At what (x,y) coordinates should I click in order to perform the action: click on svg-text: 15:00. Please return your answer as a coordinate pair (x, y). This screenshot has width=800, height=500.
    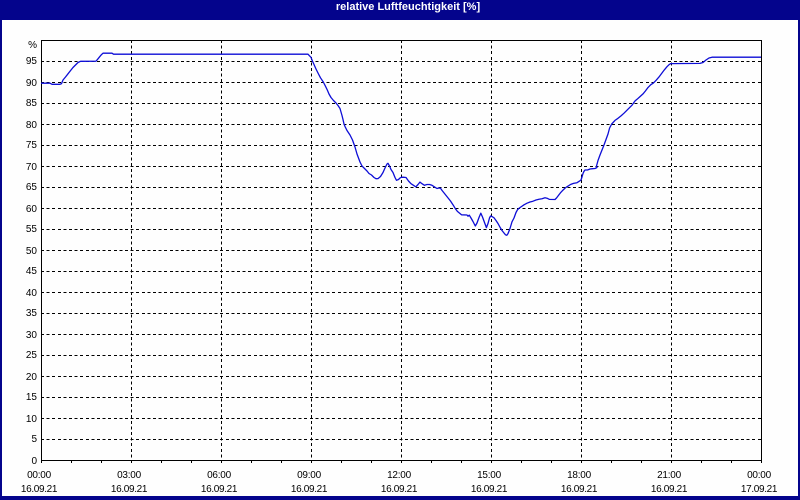
    Looking at the image, I should click on (489, 475).